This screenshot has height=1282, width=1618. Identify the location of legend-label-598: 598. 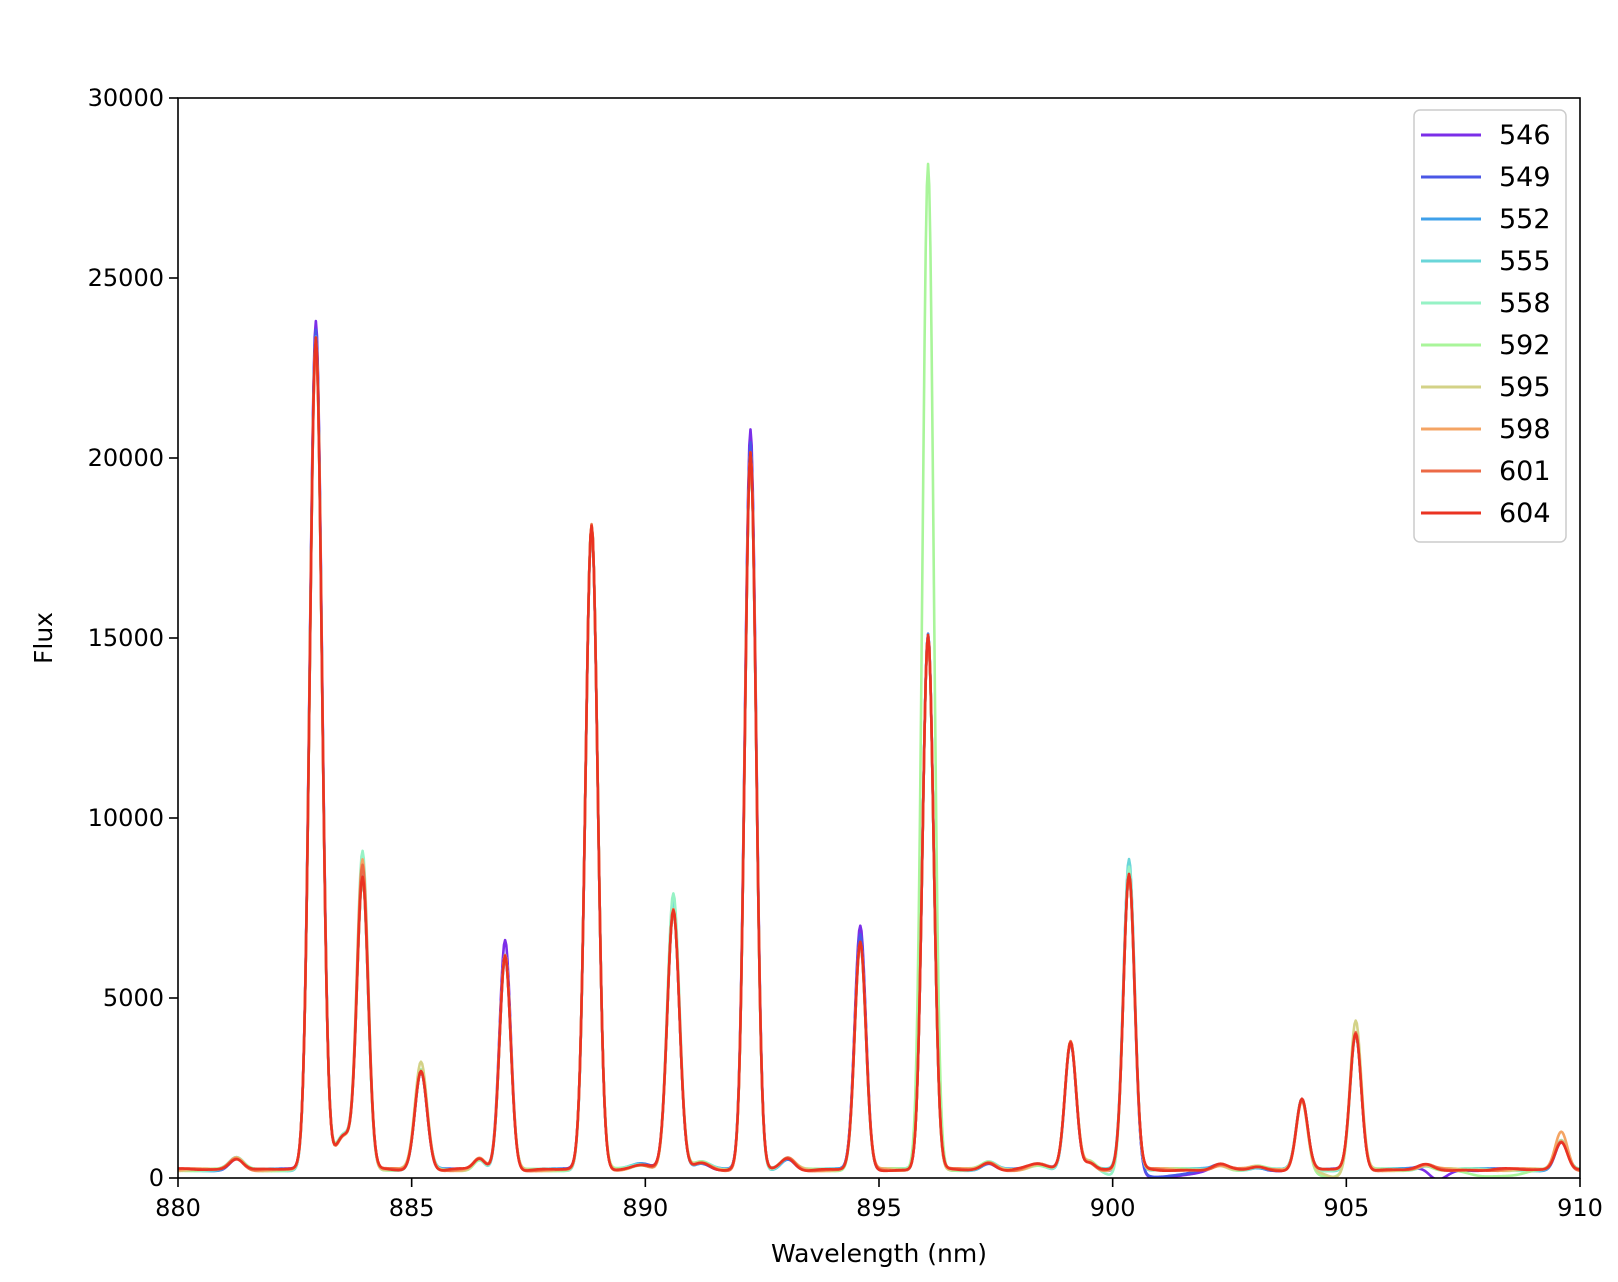
(1525, 429).